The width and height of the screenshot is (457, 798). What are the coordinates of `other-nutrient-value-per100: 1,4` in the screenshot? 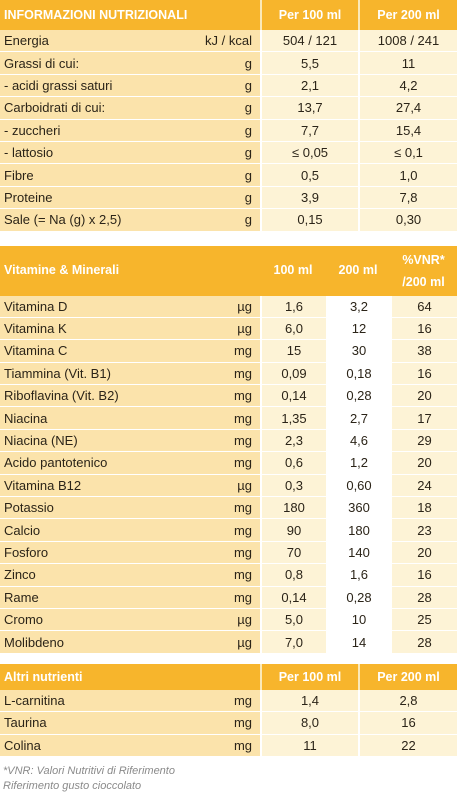 It's located at (309, 701).